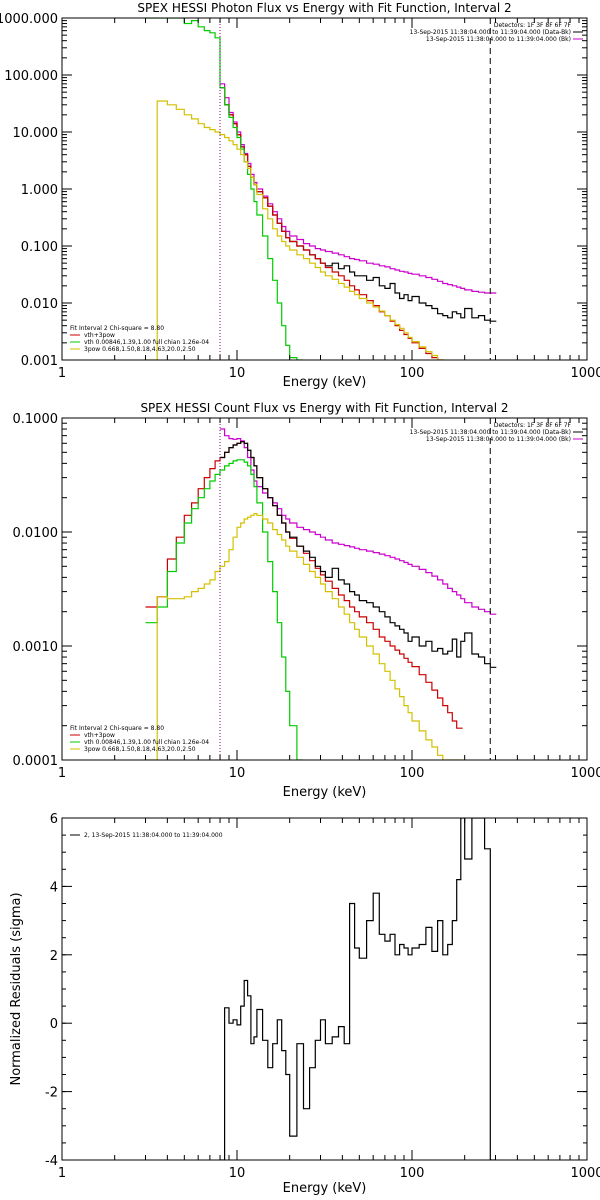  What do you see at coordinates (54, 887) in the screenshot?
I see `y-tick-label: 4` at bounding box center [54, 887].